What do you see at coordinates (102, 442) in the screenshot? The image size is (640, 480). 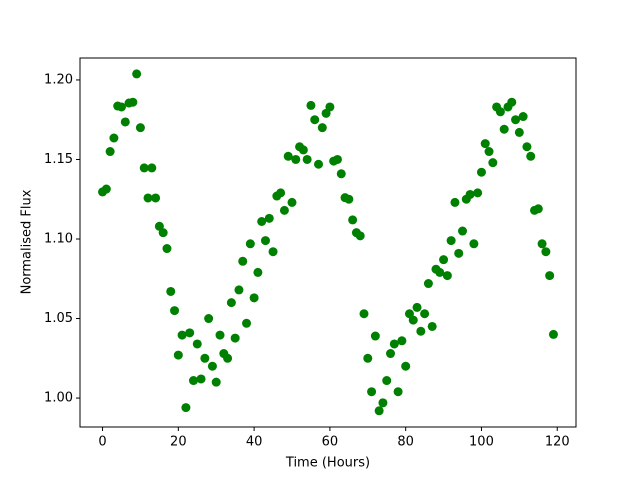 I see `x-tick-label: 0` at bounding box center [102, 442].